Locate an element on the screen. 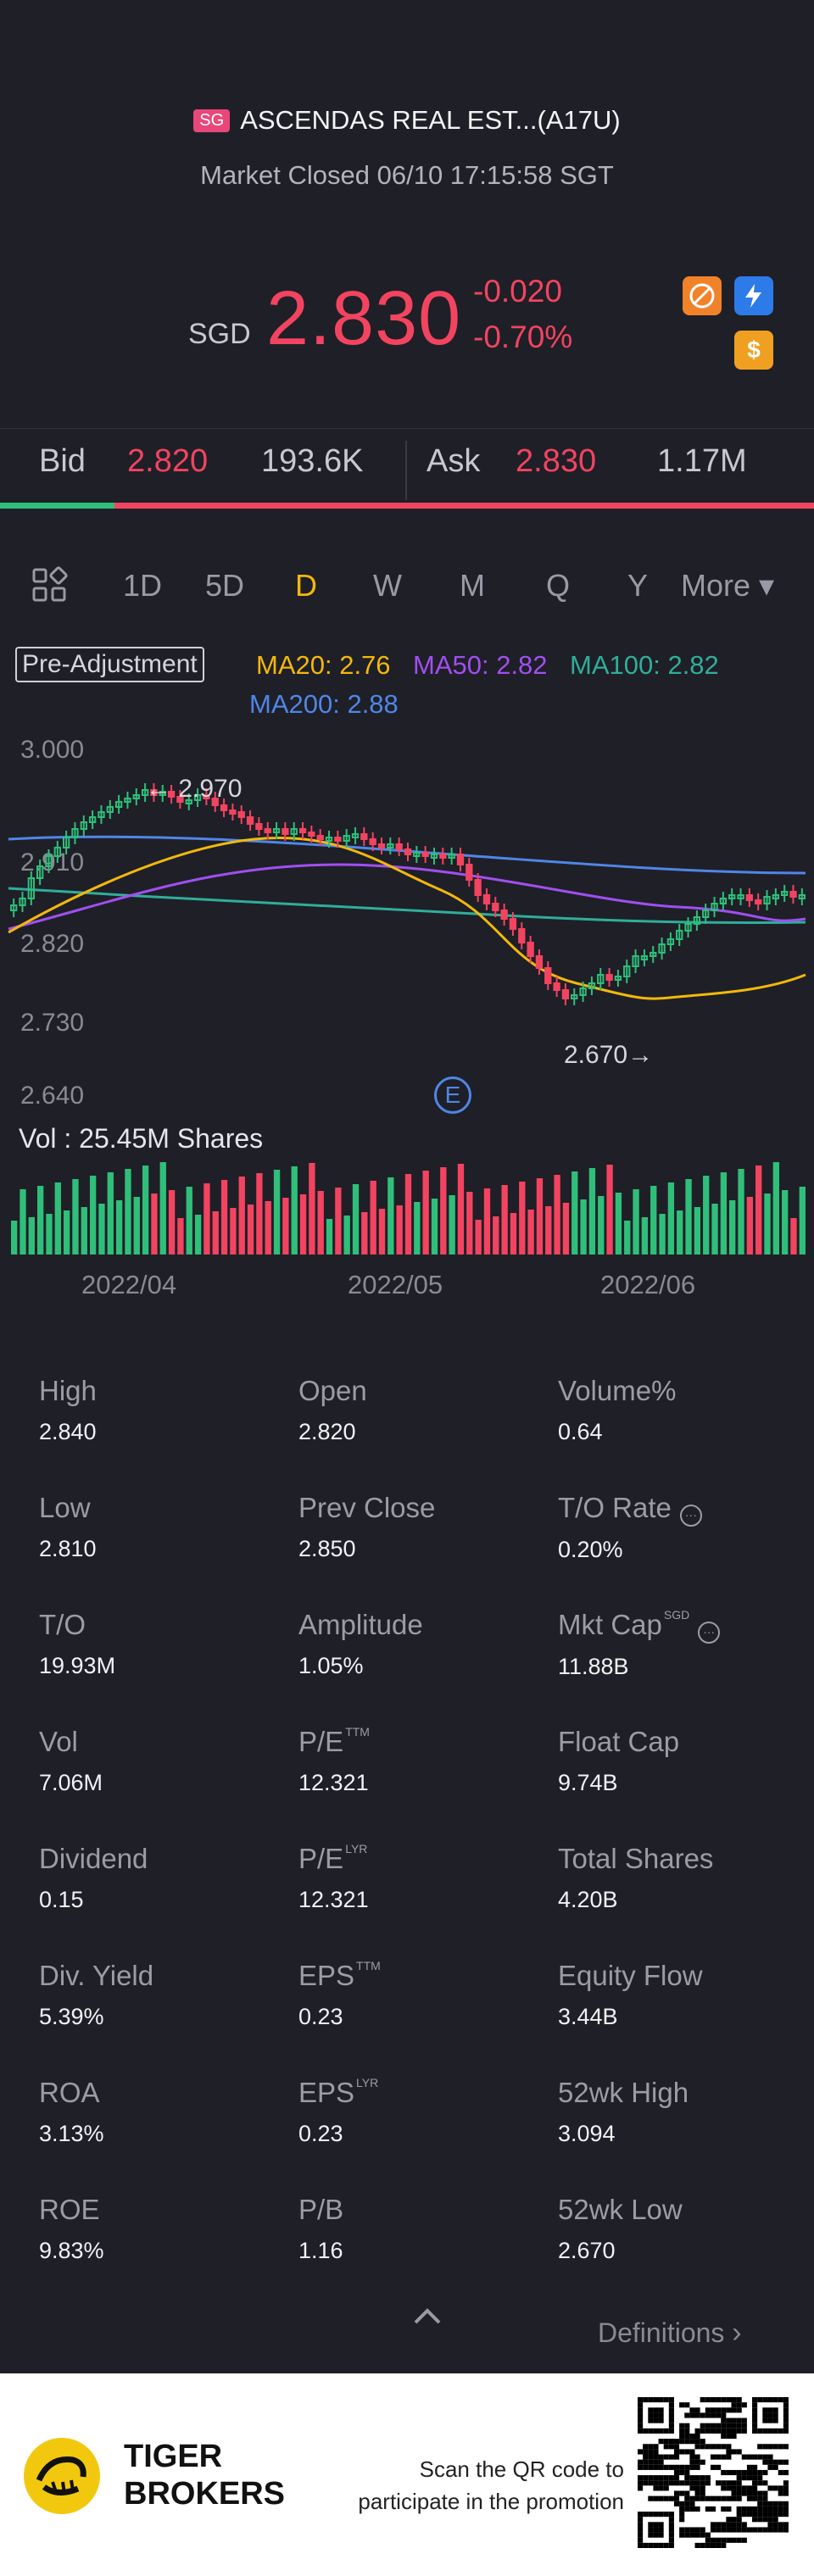 The image size is (814, 2576). ma50-label: MA50: 2.82 is located at coordinates (480, 665).